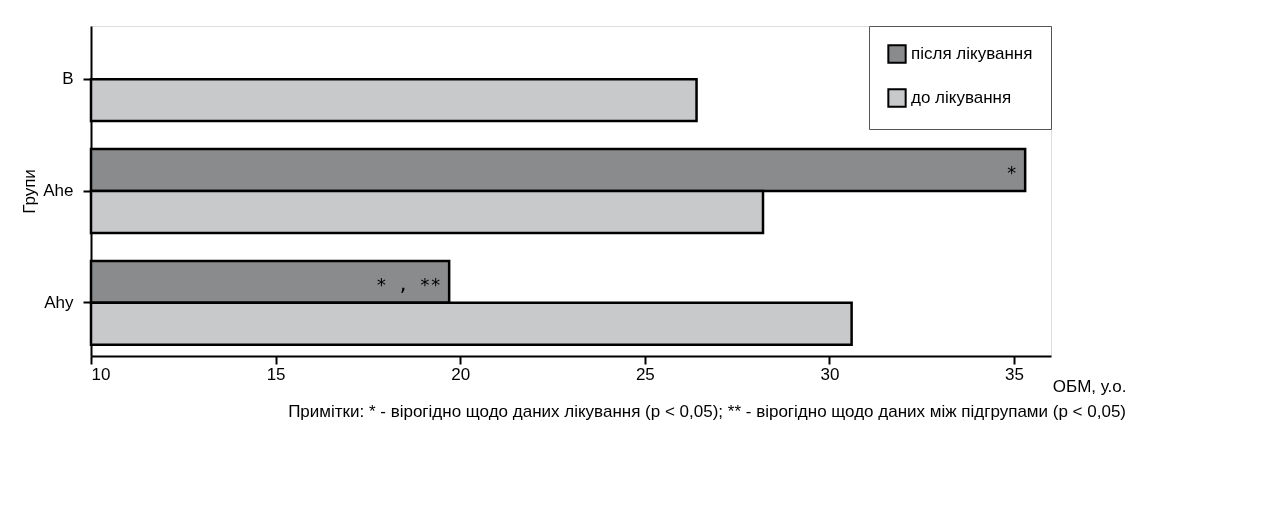 The height and width of the screenshot is (510, 1283). Describe the element at coordinates (461, 374) in the screenshot. I see `x-tick-label: 20` at that location.